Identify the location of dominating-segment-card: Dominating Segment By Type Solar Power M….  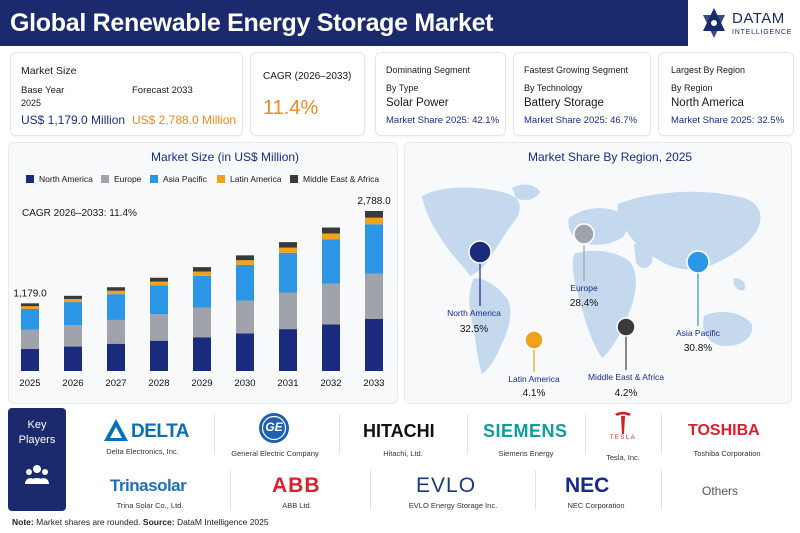
(440, 94).